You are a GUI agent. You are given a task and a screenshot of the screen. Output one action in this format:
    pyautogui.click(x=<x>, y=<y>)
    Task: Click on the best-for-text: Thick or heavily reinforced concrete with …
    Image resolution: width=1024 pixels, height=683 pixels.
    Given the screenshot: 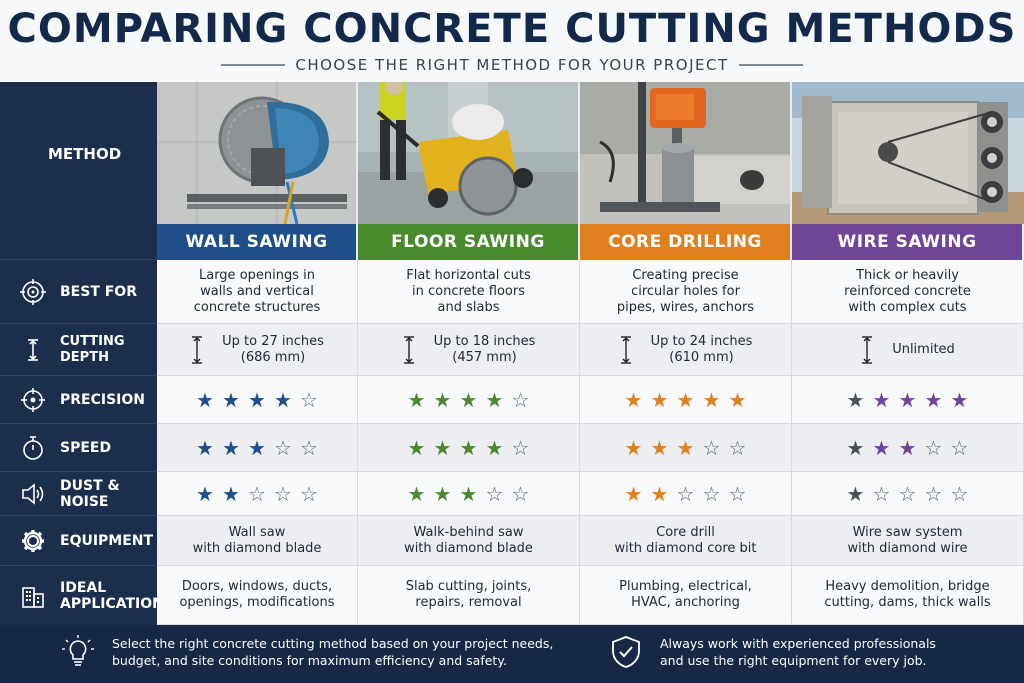 What is the action you would take?
    pyautogui.click(x=907, y=292)
    